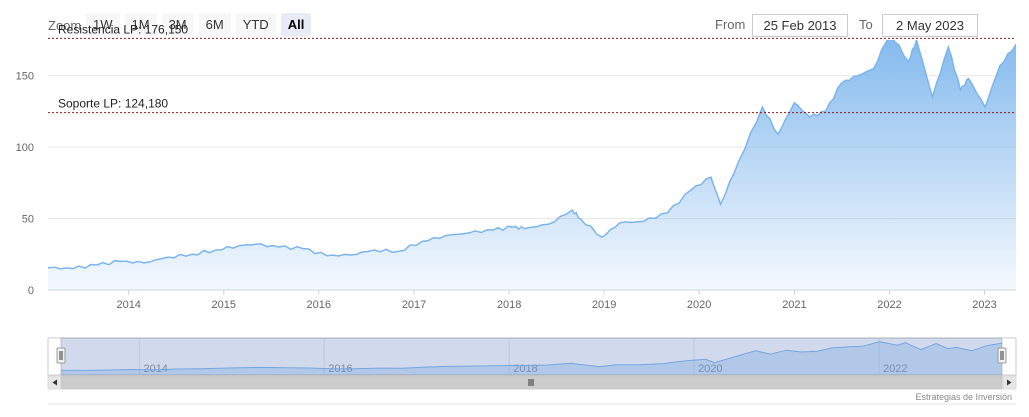  What do you see at coordinates (889, 305) in the screenshot?
I see `x-tick-label: 2022` at bounding box center [889, 305].